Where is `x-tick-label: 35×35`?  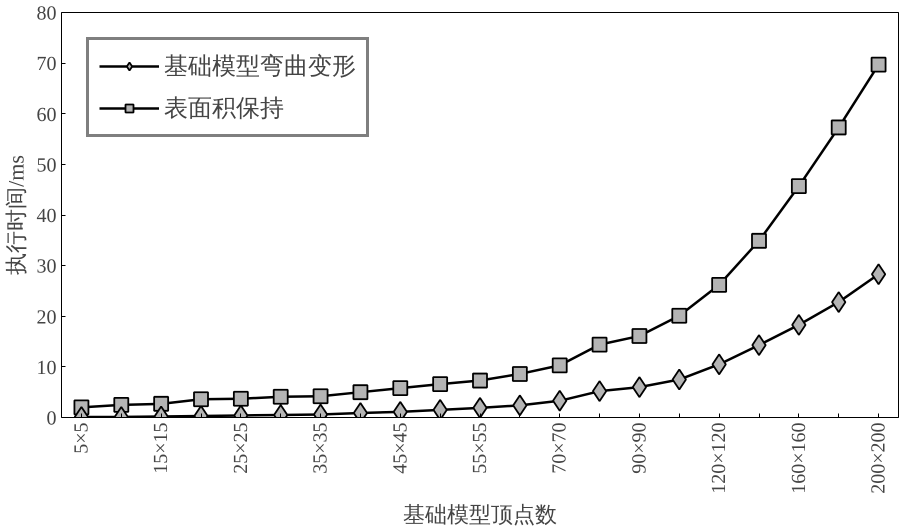 x-tick-label: 35×35 is located at coordinates (321, 448).